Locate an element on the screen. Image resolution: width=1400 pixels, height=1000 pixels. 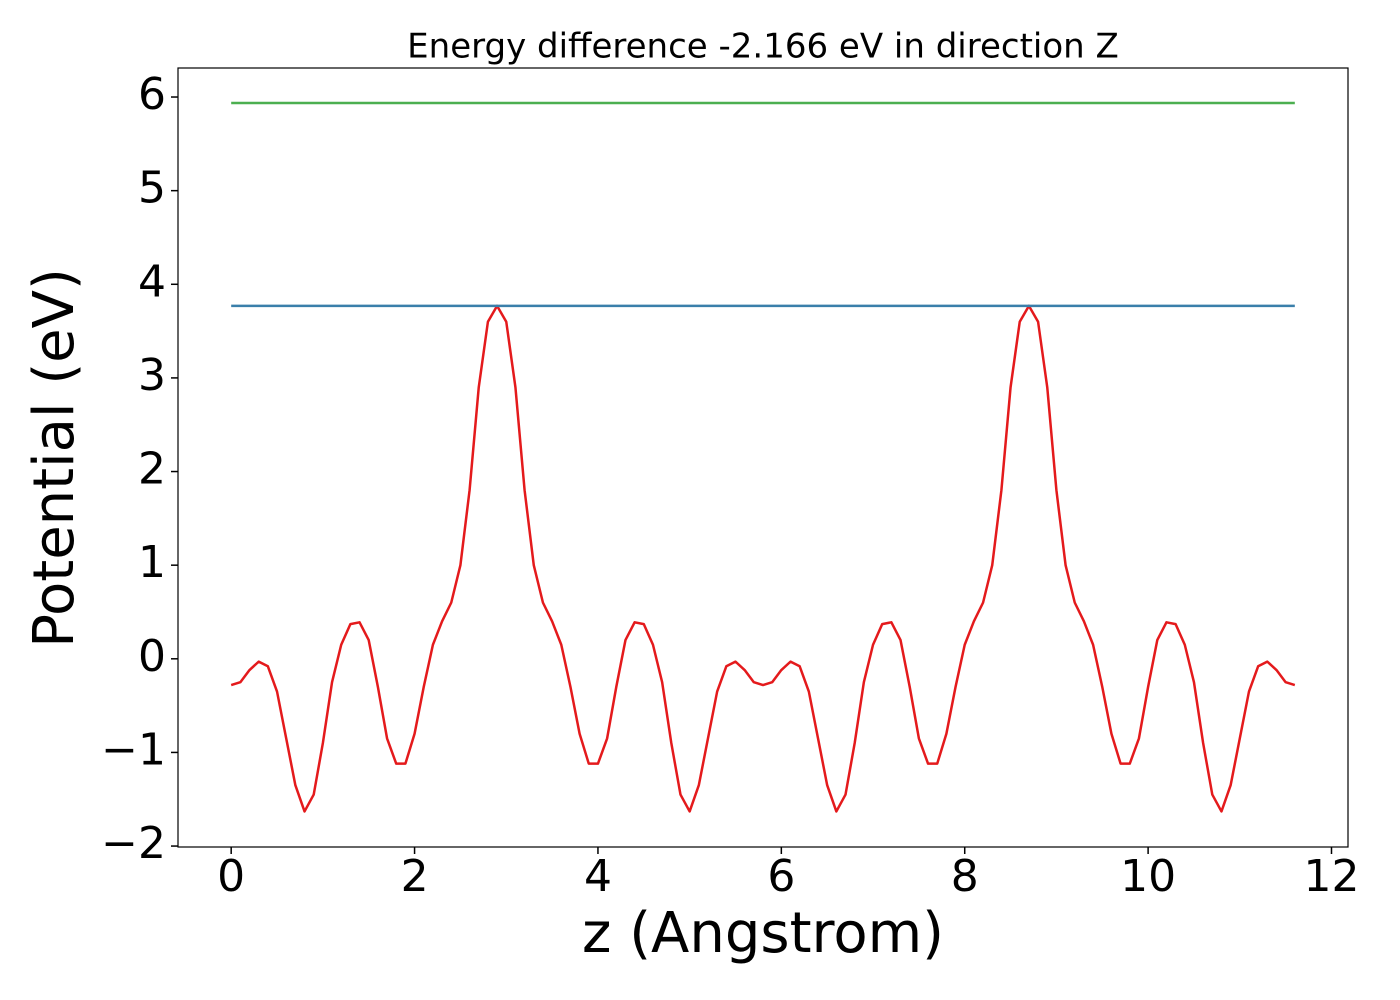
x-tick-label: 12 is located at coordinates (1331, 876).